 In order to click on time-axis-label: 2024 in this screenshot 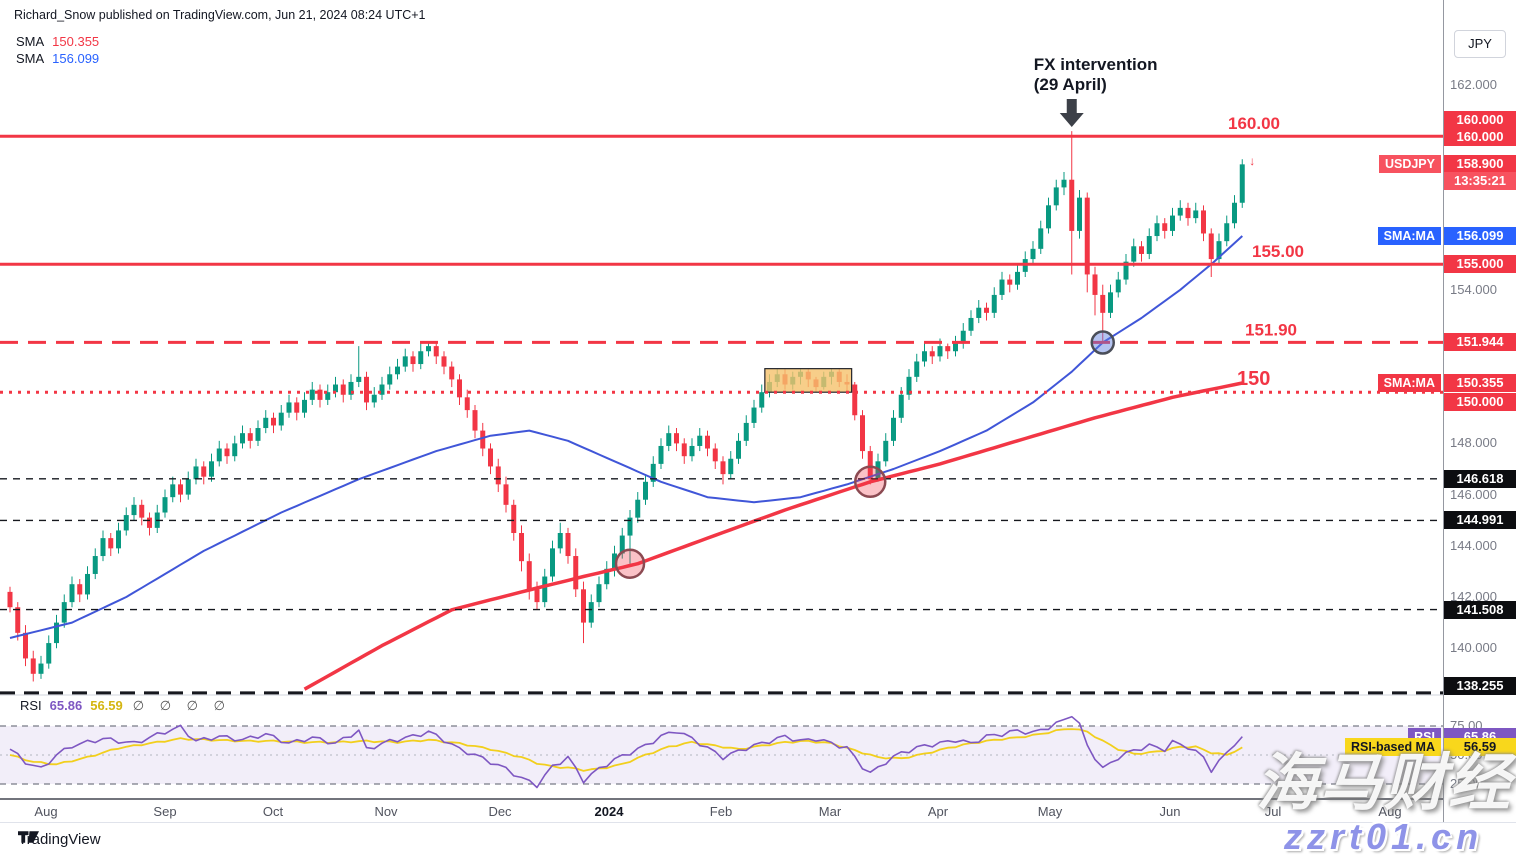, I will do `click(609, 811)`.